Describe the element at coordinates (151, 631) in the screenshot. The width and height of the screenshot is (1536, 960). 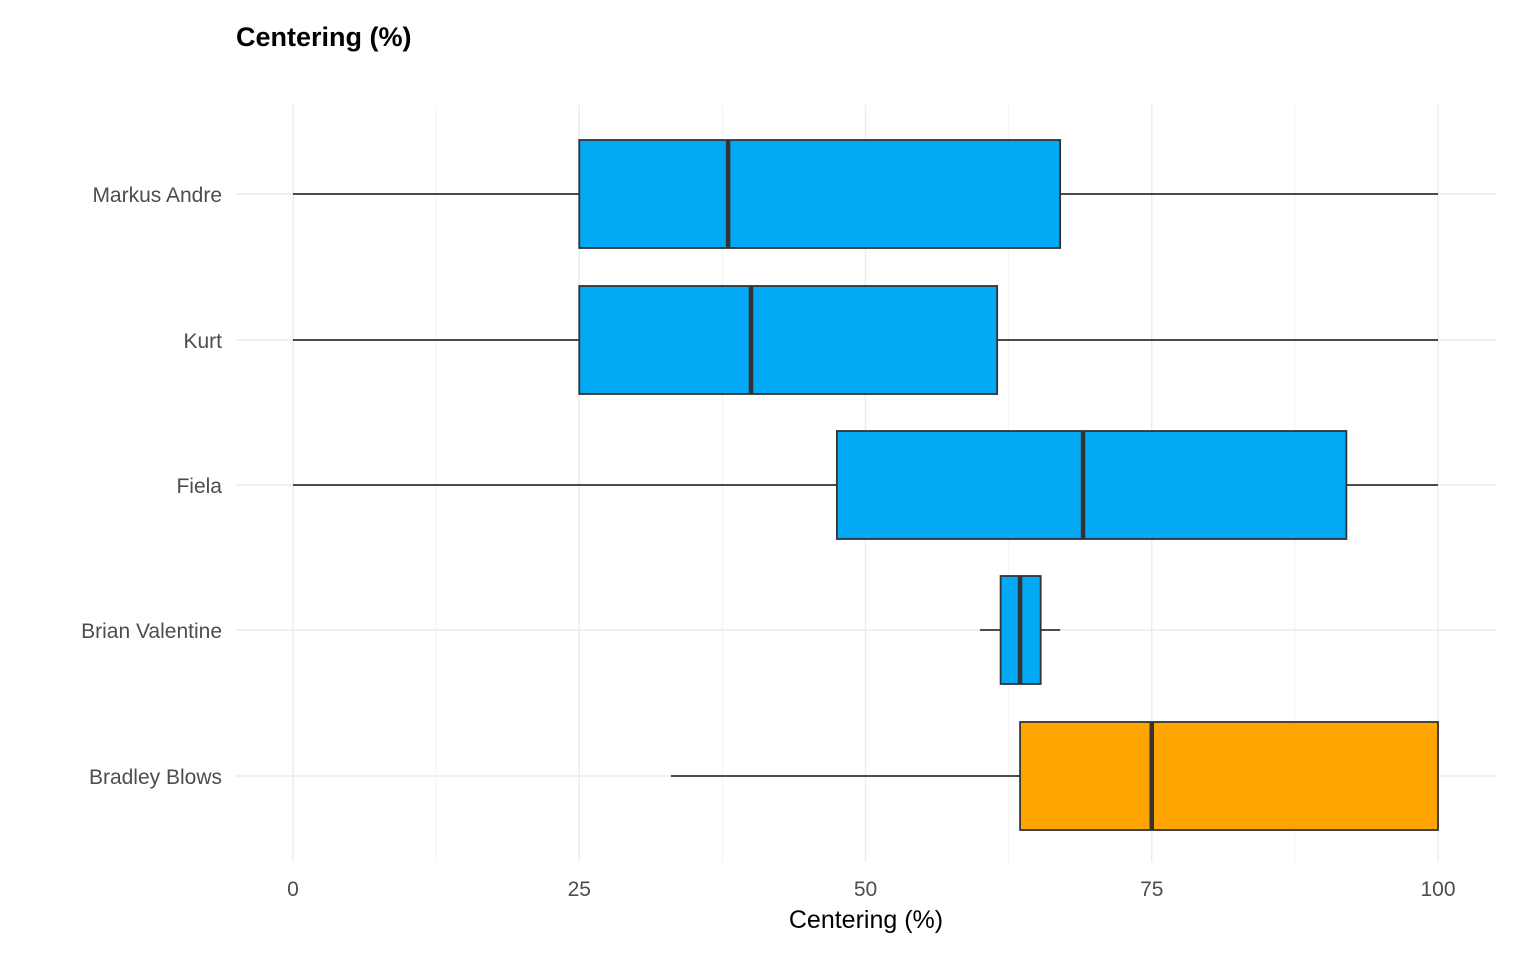
I see `y-tick-label: Brian Valentine` at that location.